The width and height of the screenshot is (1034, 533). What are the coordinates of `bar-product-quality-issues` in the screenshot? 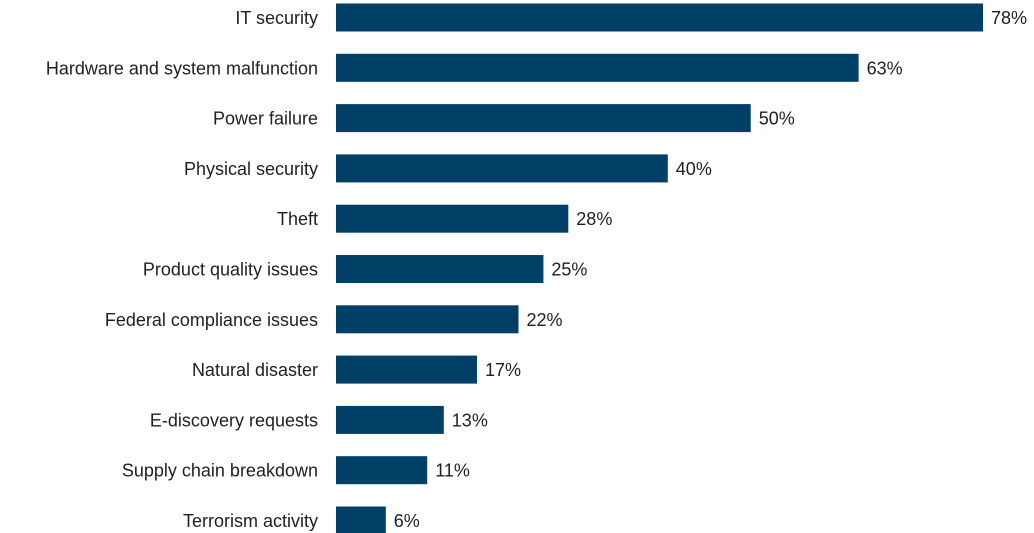 It's located at (440, 269).